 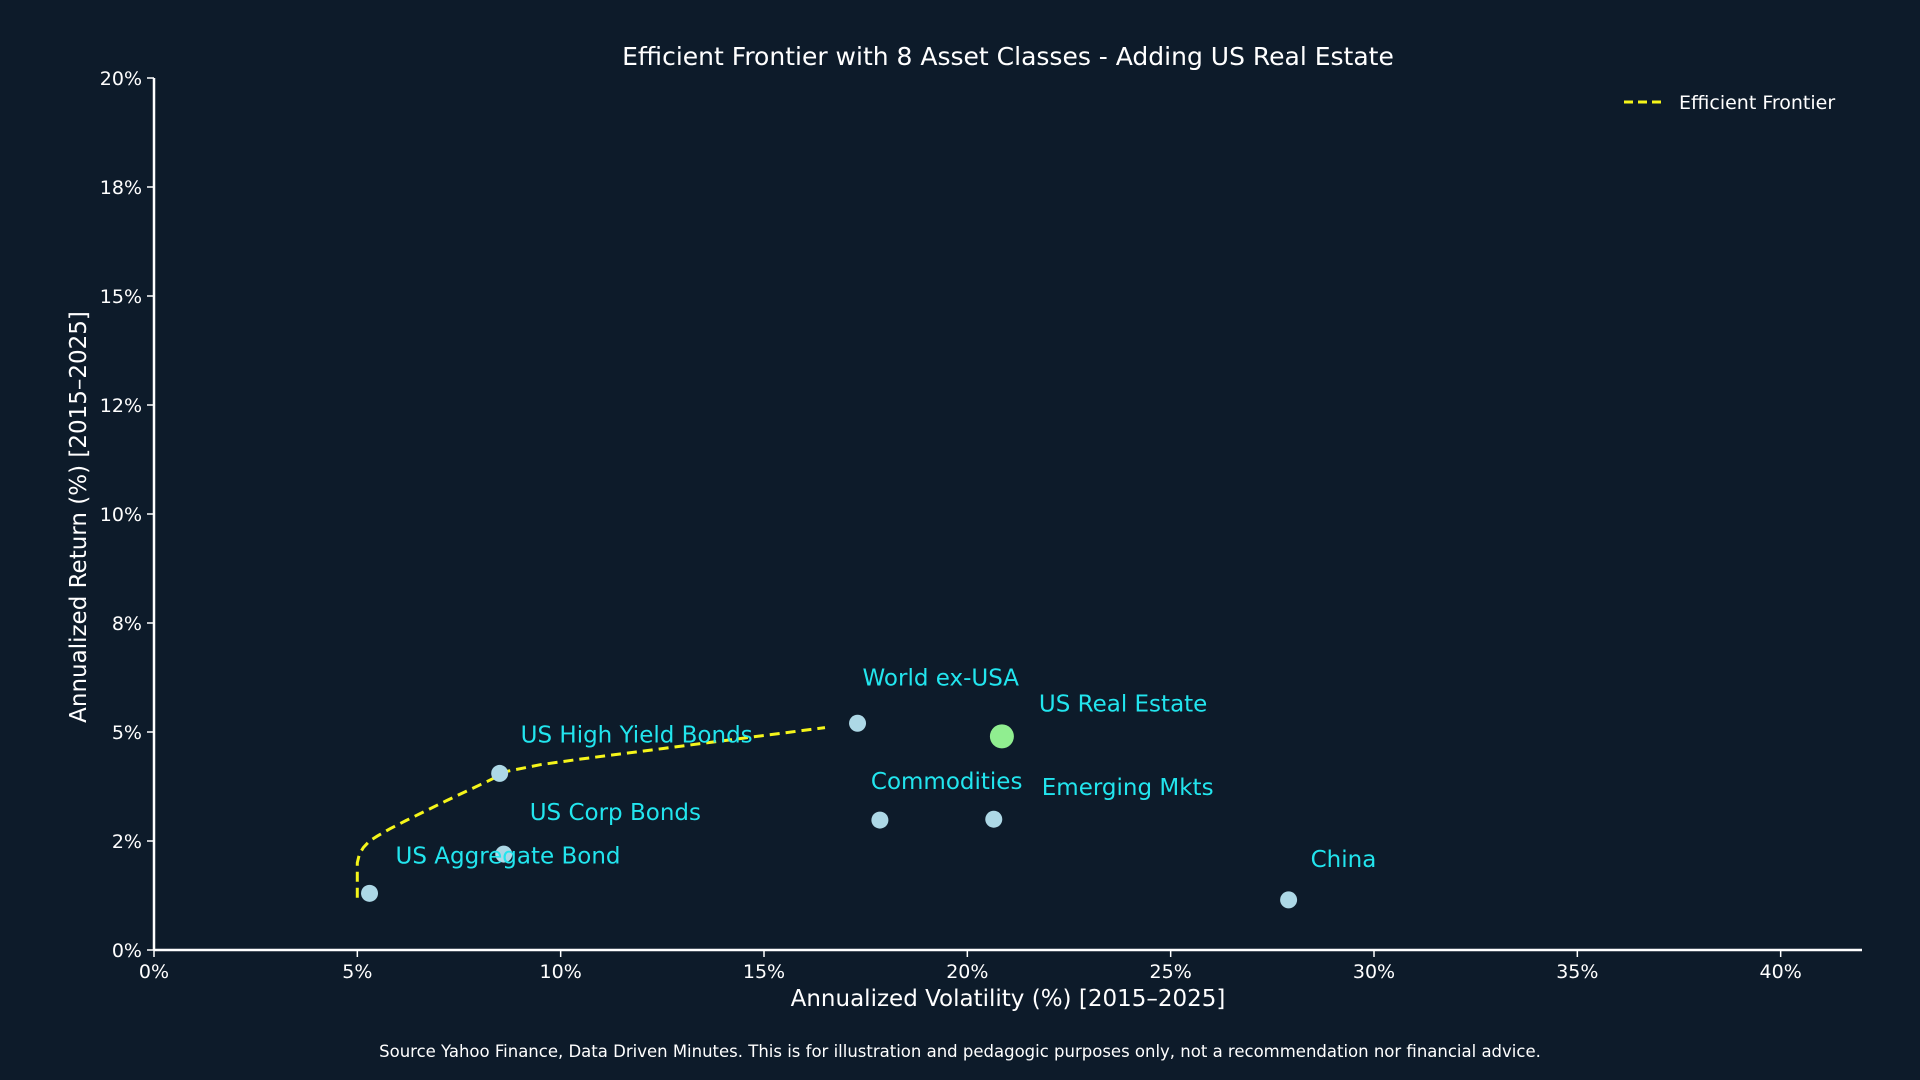 I want to click on y-tick-label: 15%, so click(x=121, y=297).